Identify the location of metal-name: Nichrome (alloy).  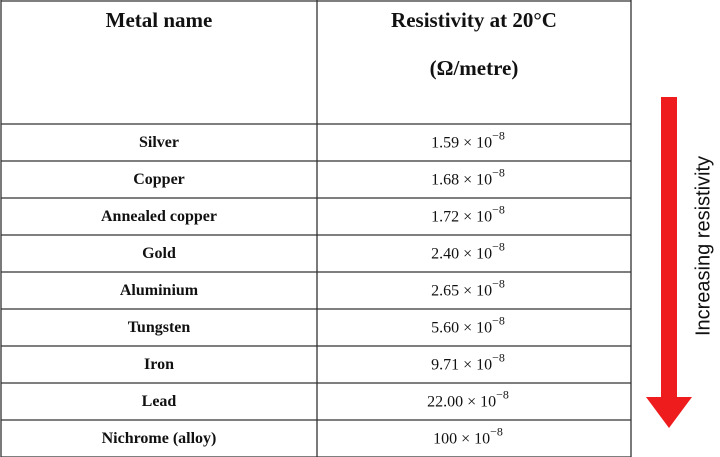
(159, 438).